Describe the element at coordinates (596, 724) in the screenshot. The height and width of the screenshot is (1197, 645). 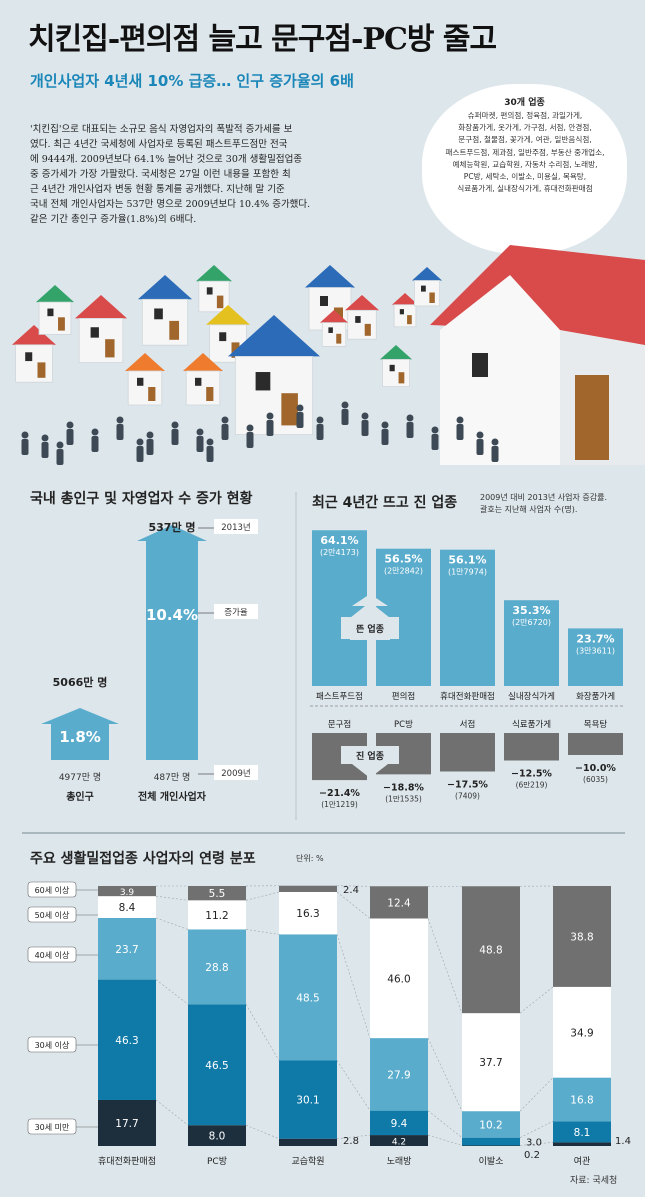
I see `falling-category-label: 목욕탕` at that location.